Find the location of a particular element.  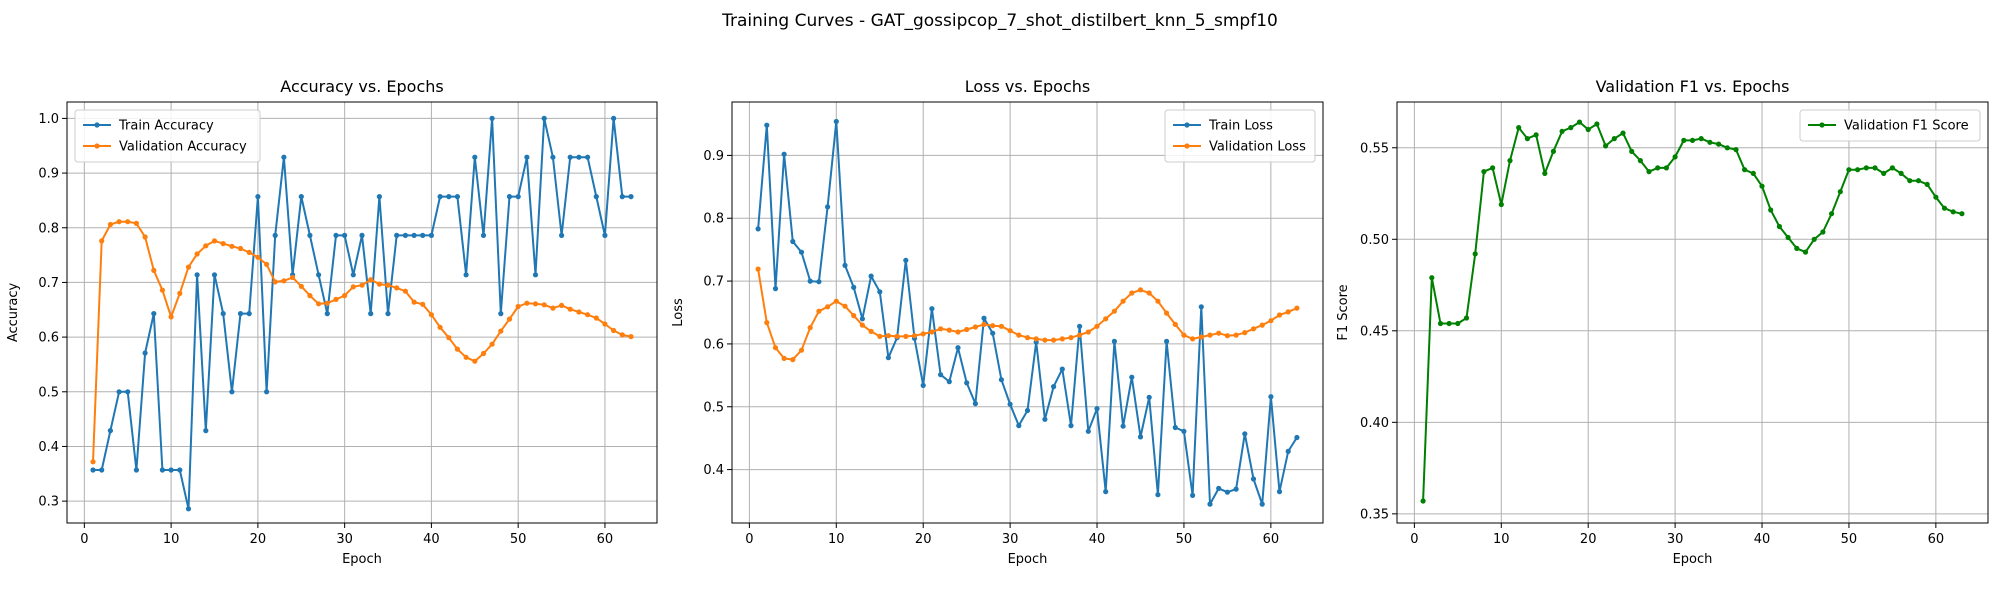

y-axis-label: Loss is located at coordinates (678, 312).